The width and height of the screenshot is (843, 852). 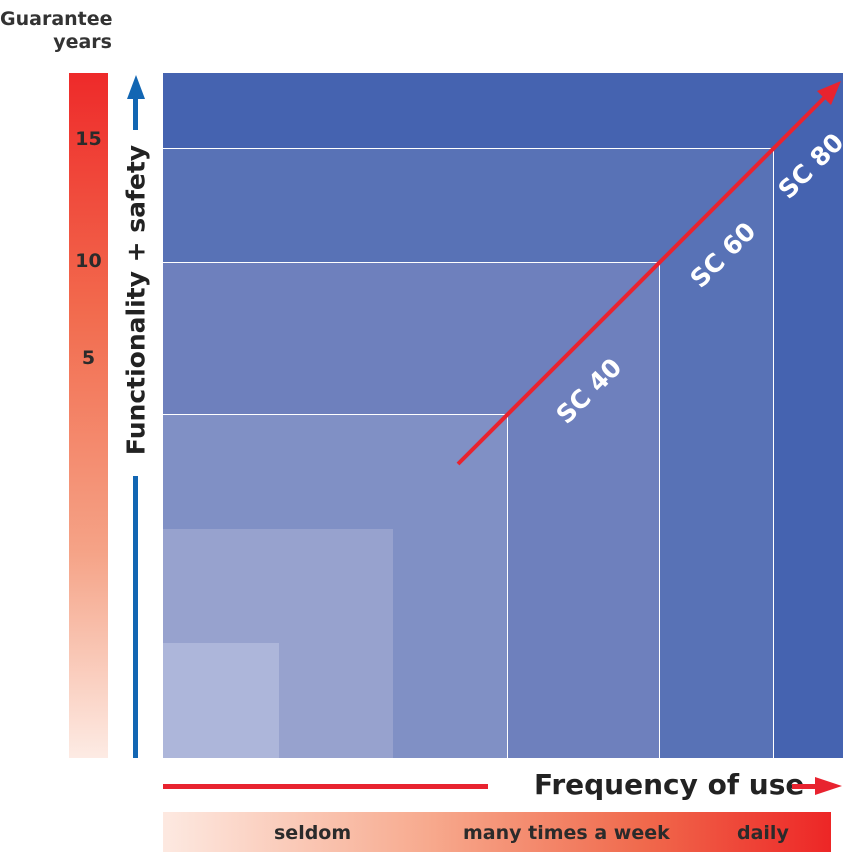 What do you see at coordinates (669, 784) in the screenshot?
I see `frequency-axis-label: Frequency of use` at bounding box center [669, 784].